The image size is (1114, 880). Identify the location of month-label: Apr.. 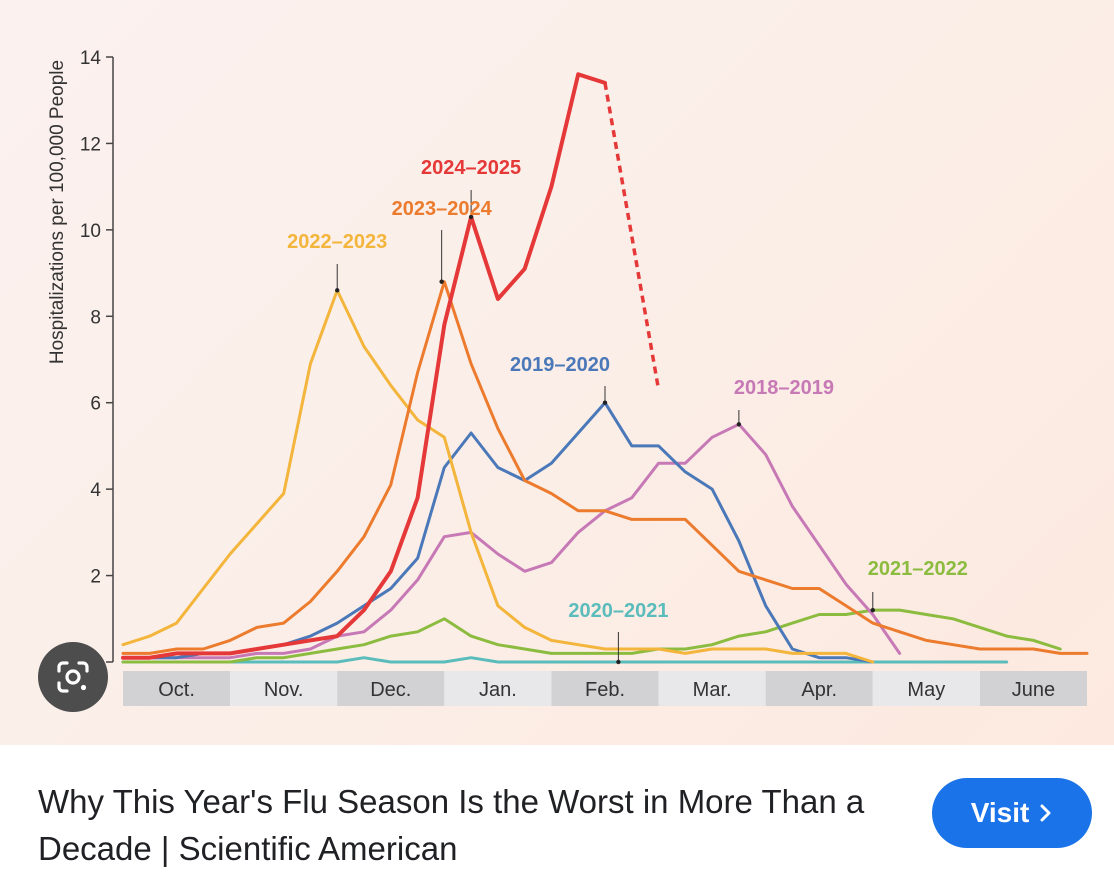
(819, 690).